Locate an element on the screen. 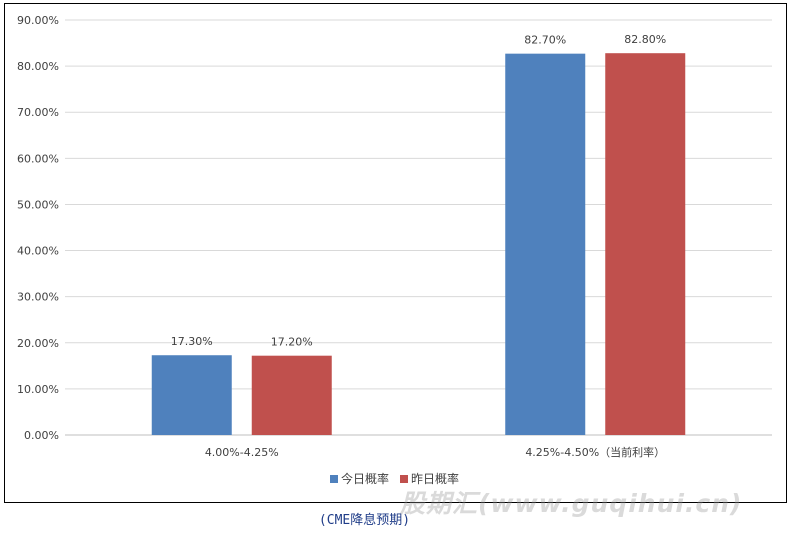 This screenshot has width=799, height=534. y-tick-label: 0.00% is located at coordinates (41, 435).